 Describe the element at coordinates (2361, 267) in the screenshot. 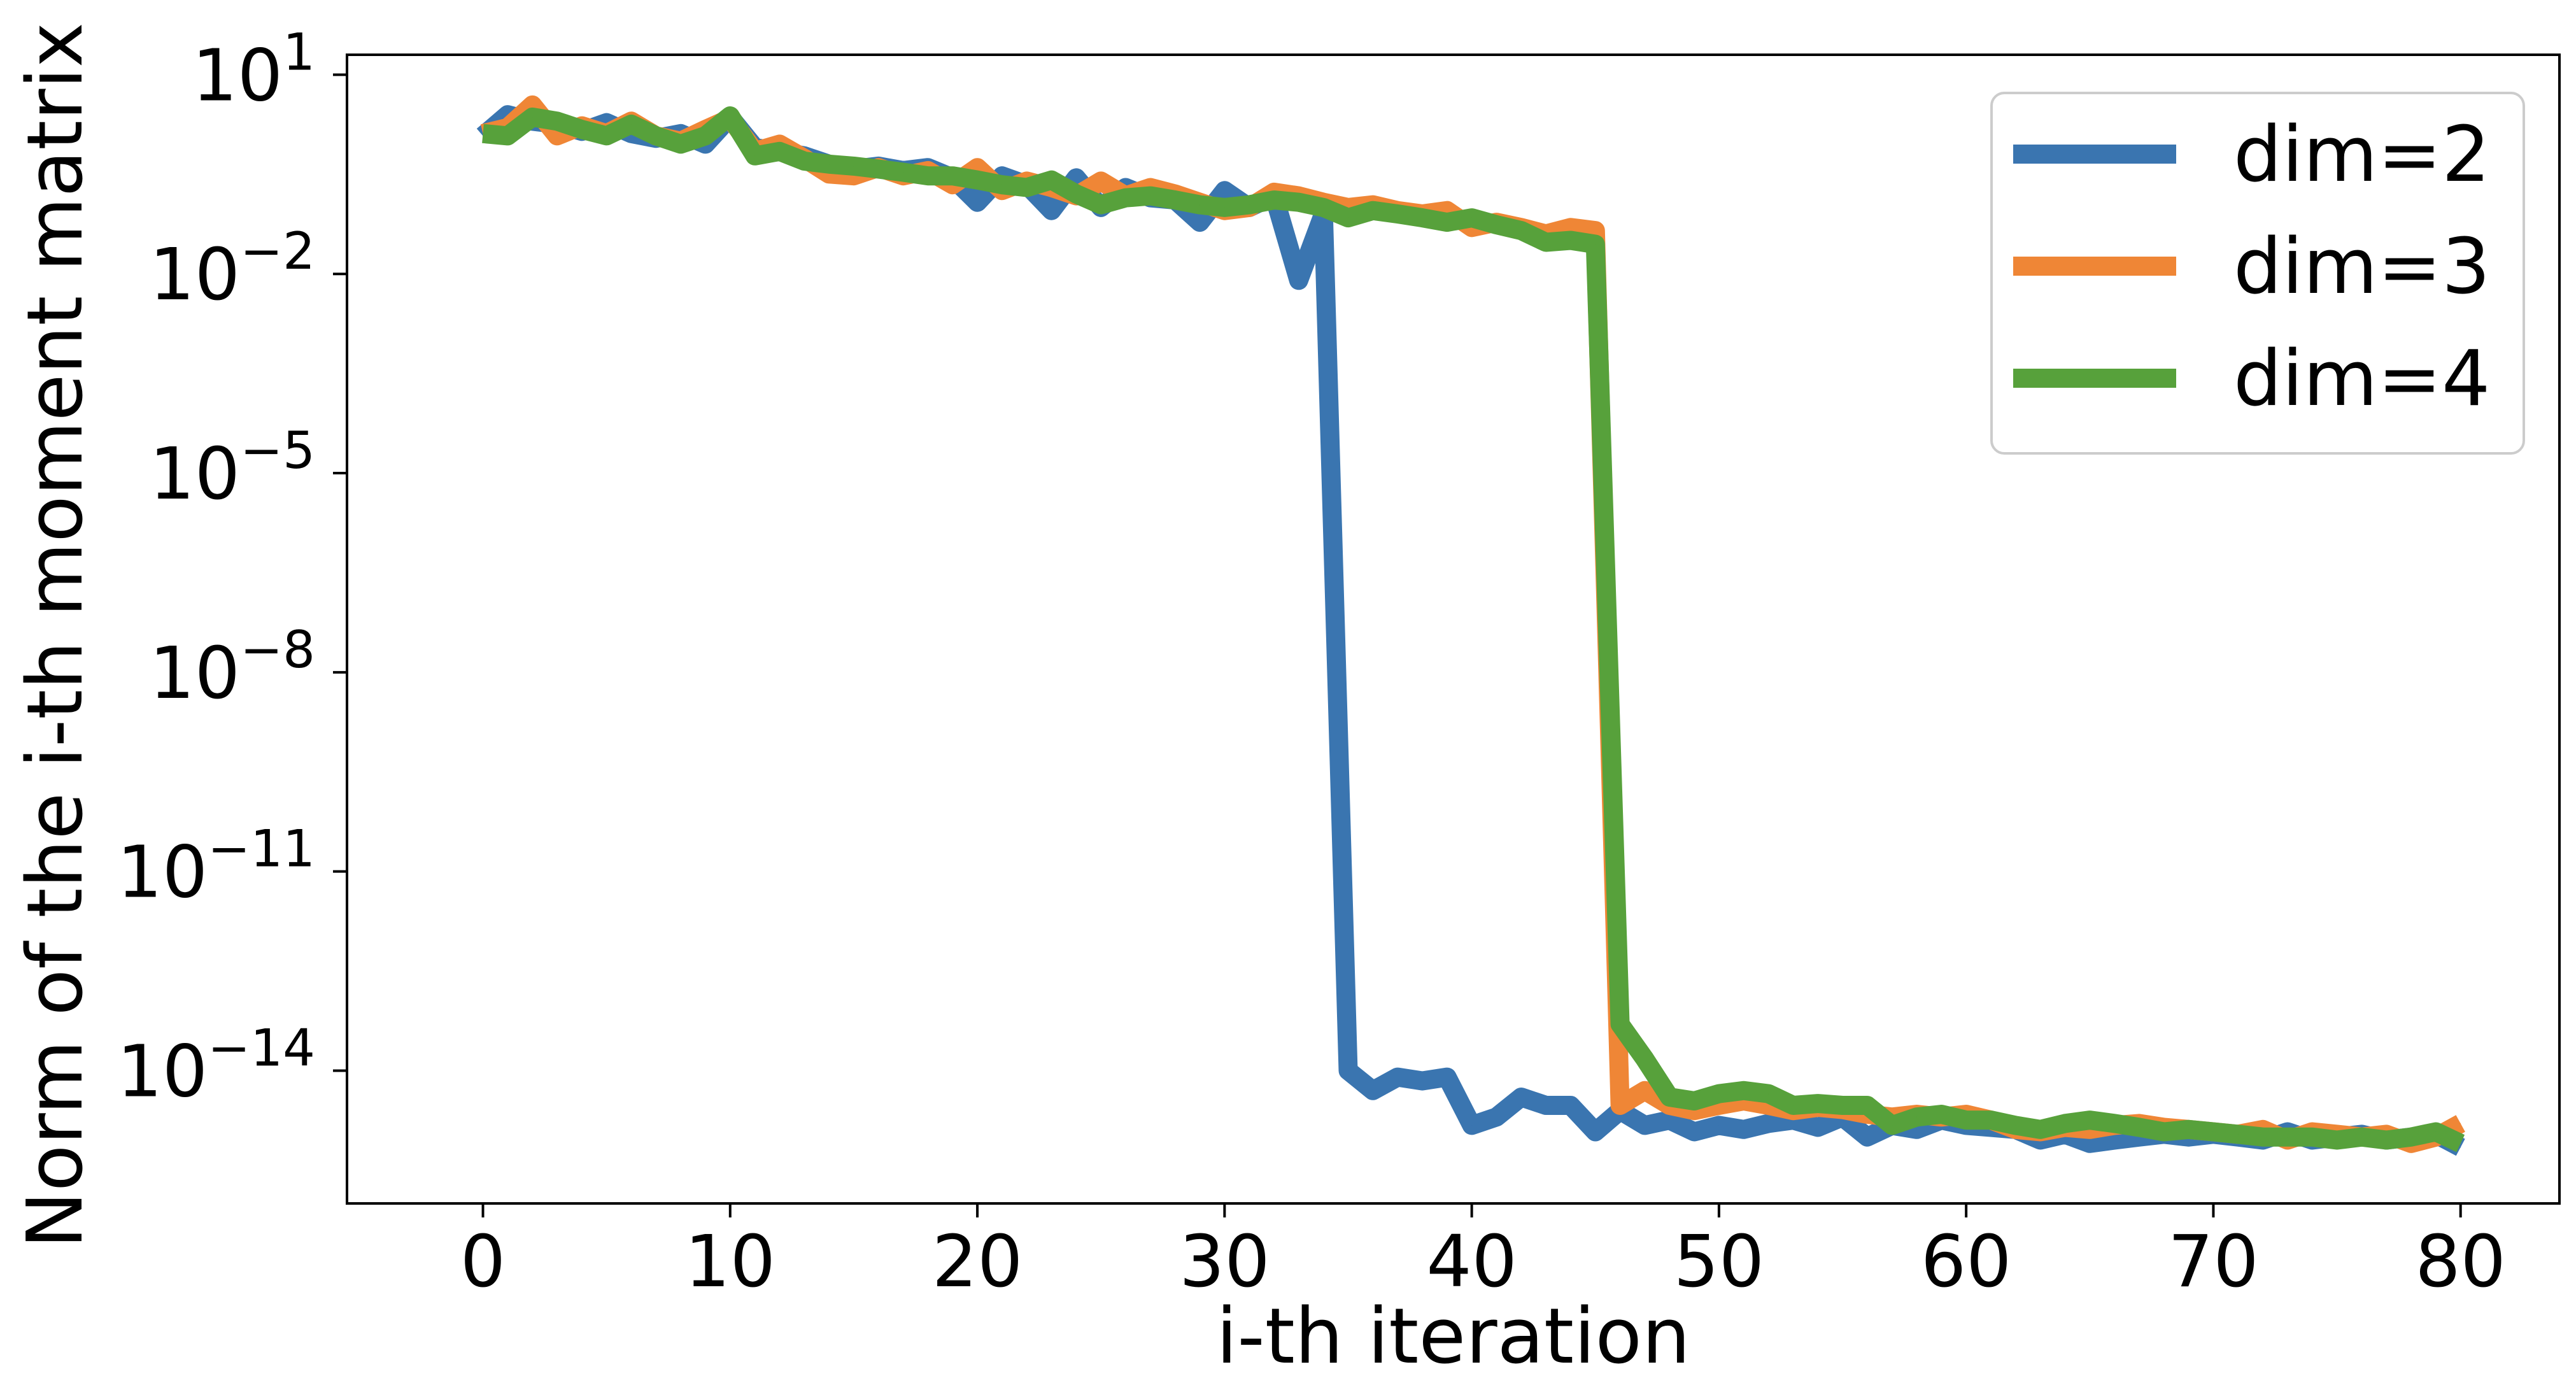

I see `legend-label: dim=3` at that location.